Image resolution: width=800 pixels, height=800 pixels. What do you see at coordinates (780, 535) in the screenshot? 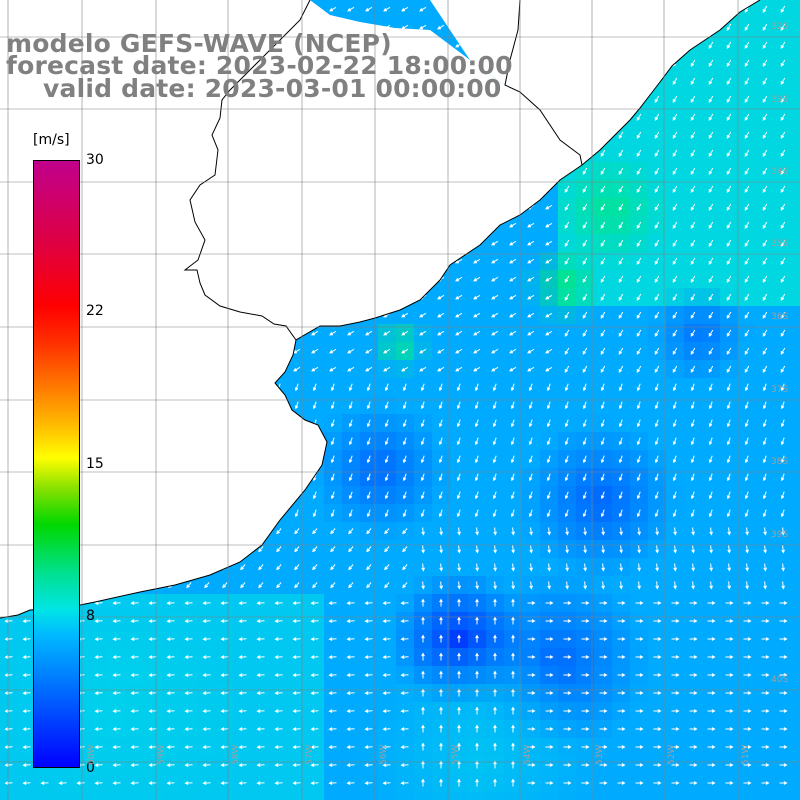
I see `lat-label-39s: 39S` at bounding box center [780, 535].